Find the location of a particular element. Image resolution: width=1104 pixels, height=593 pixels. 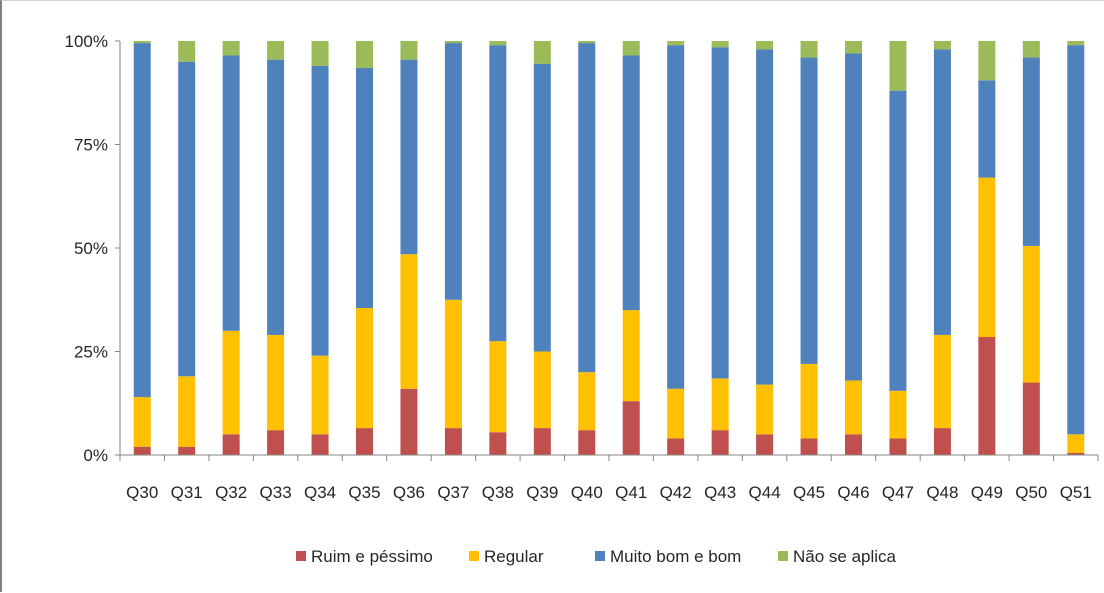

x-tick-label: Q47 is located at coordinates (898, 492).